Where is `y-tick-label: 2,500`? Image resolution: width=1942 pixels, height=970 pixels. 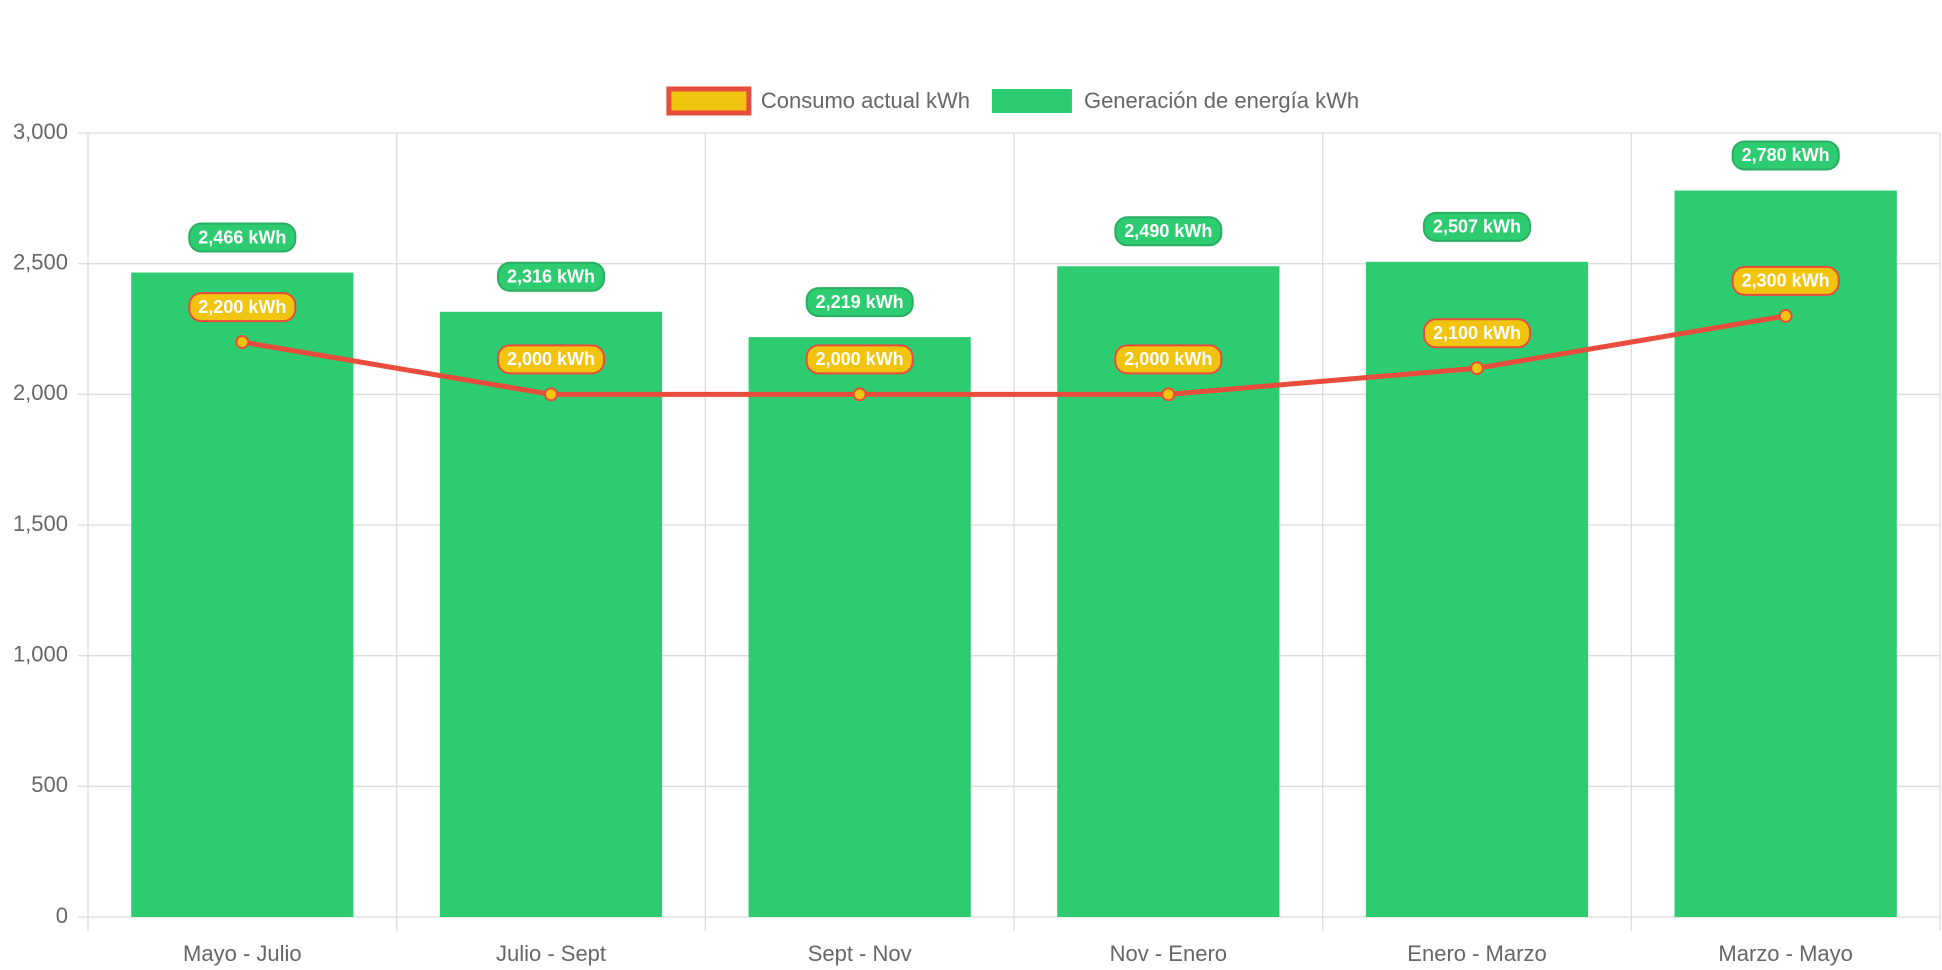
y-tick-label: 2,500 is located at coordinates (40, 261).